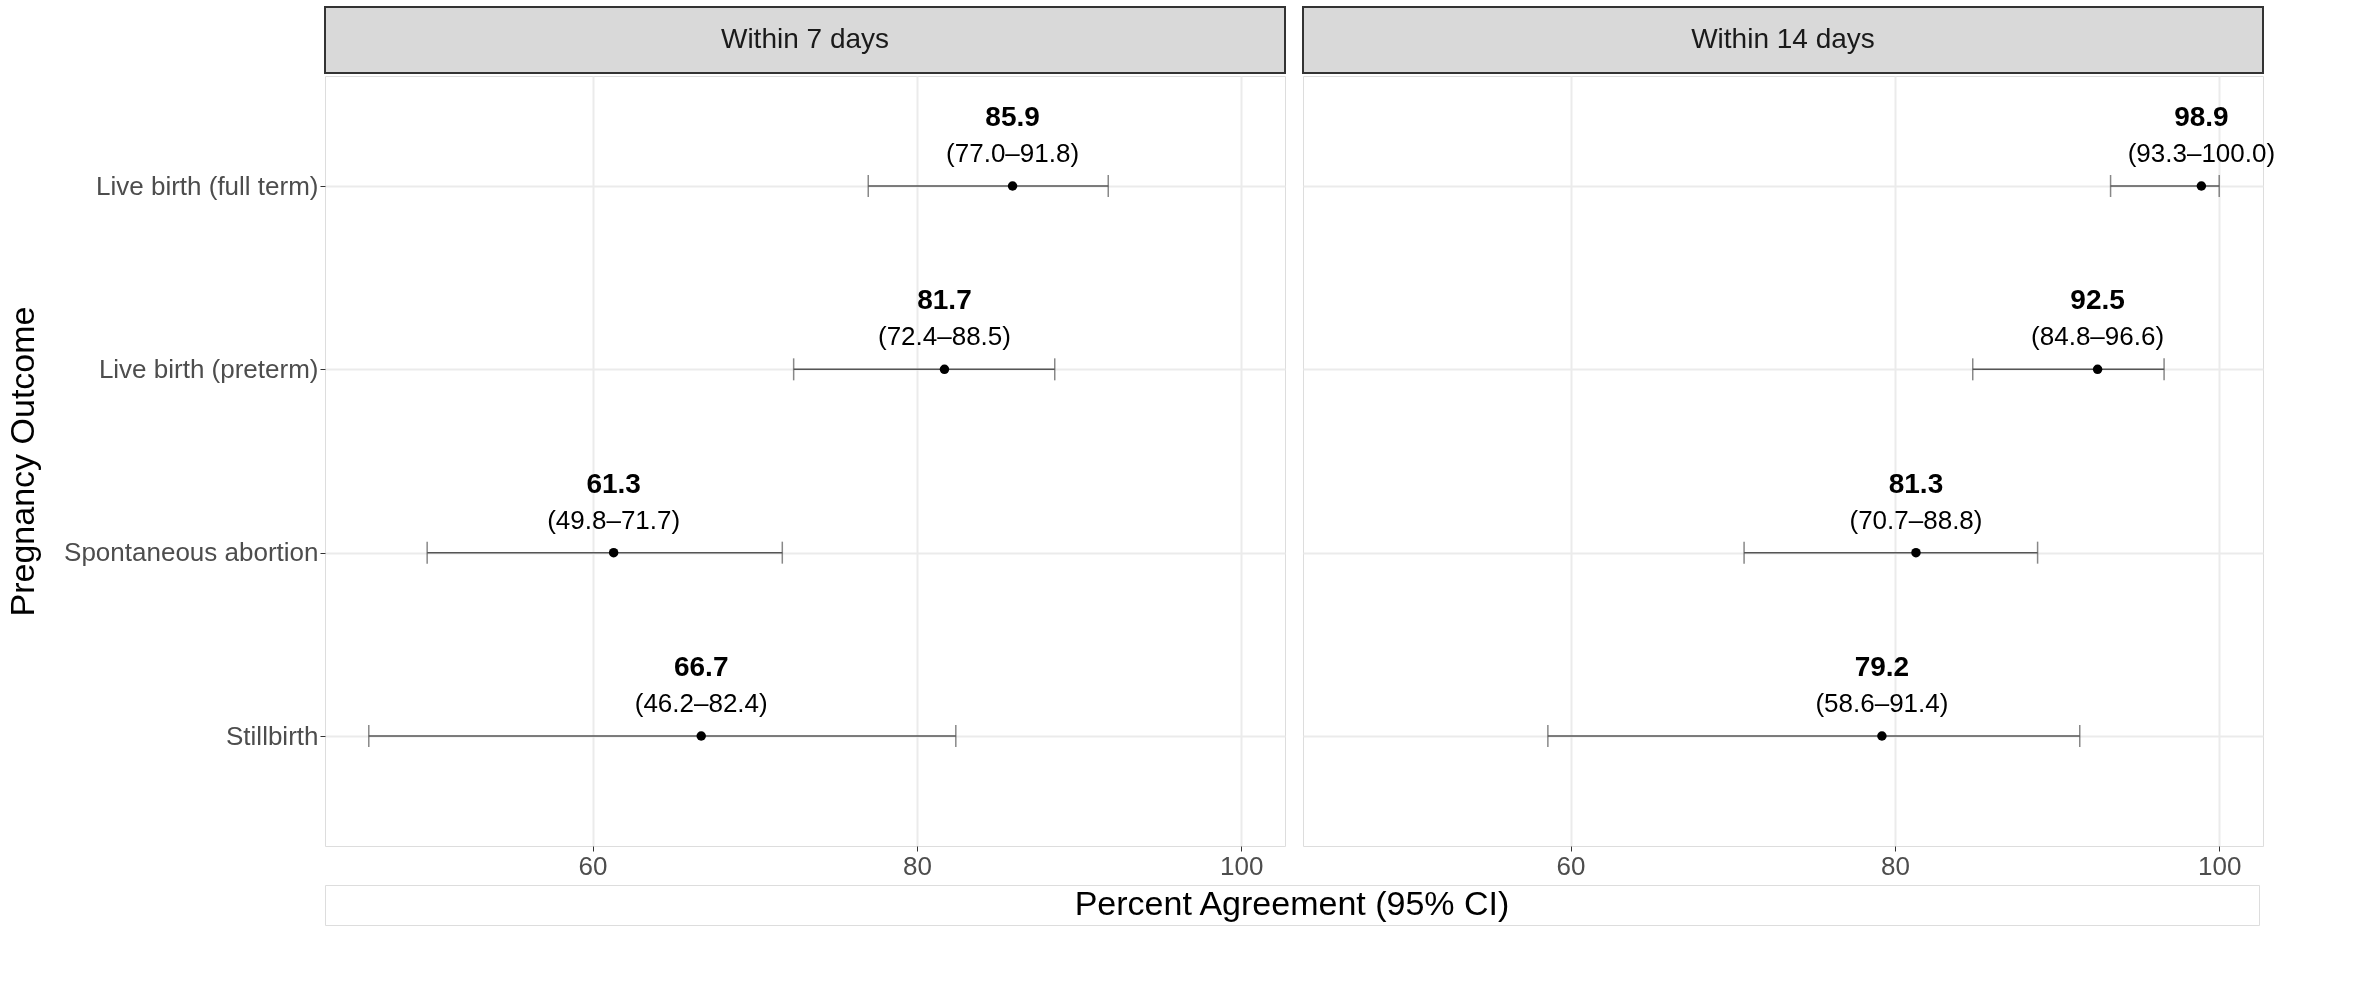  What do you see at coordinates (1292, 903) in the screenshot?
I see `x-axis-title: Percent Agreement (95% CI)` at bounding box center [1292, 903].